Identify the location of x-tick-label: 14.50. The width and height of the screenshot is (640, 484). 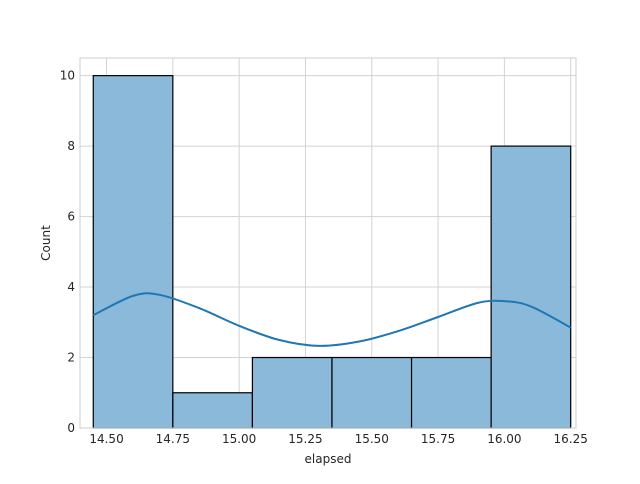
(106, 439).